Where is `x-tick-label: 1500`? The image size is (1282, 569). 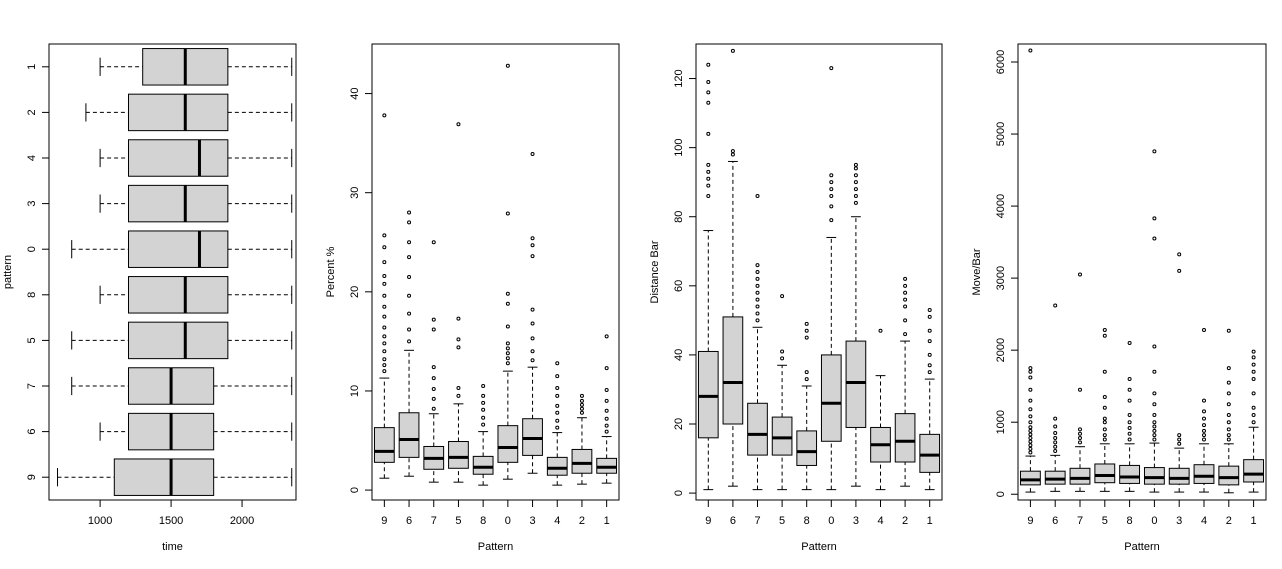 x-tick-label: 1500 is located at coordinates (171, 521).